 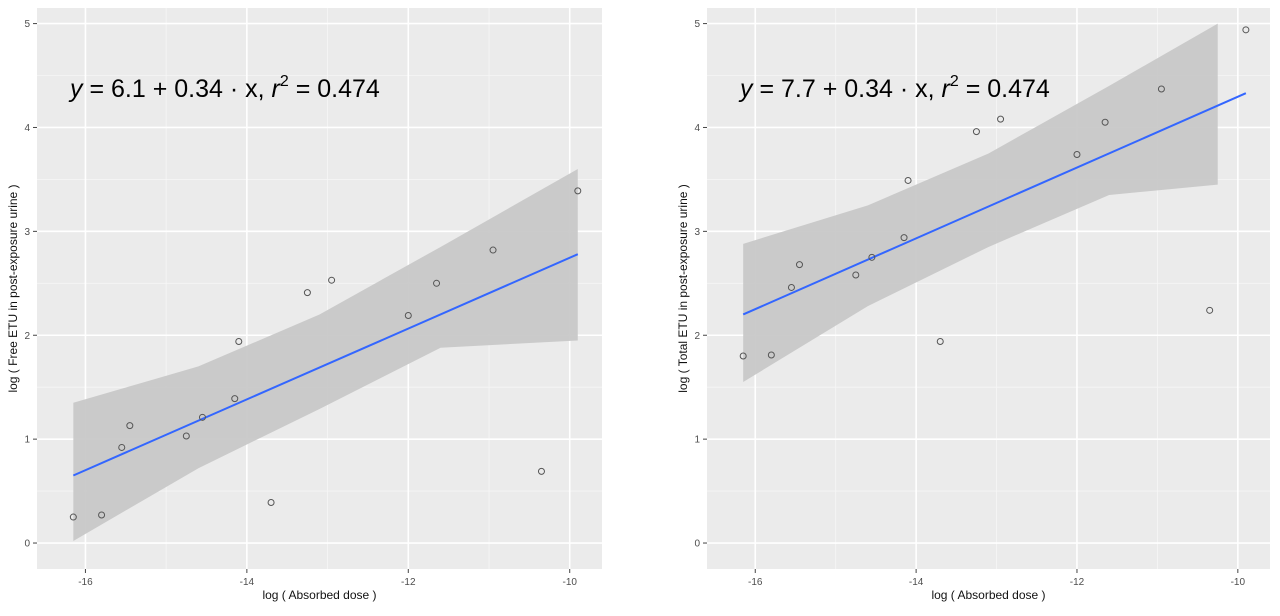 I want to click on equation-annotation: y = 7.7 + 0.34 · x, r2 = 0.474, so click(x=894, y=88).